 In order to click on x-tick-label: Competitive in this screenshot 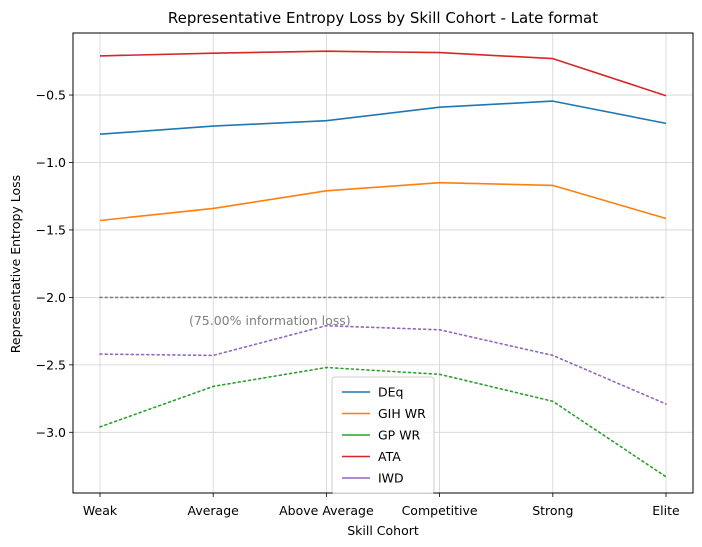, I will do `click(440, 510)`.